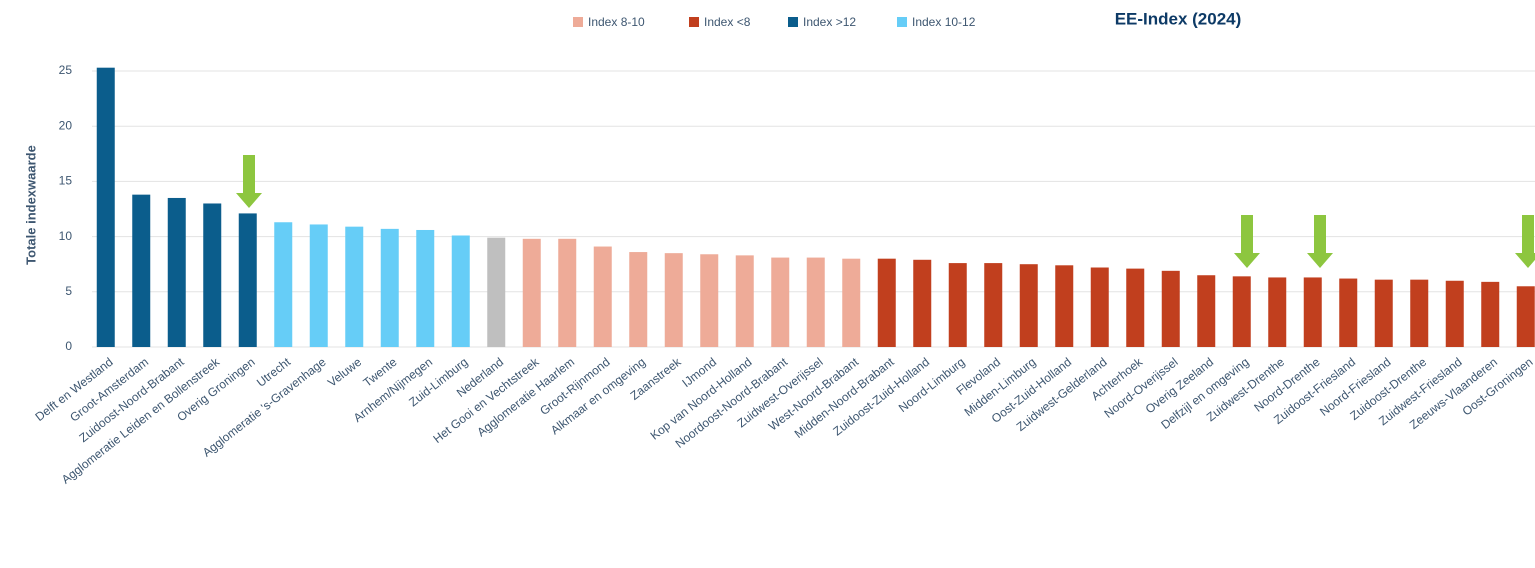 This screenshot has height=568, width=1535. I want to click on legend-label: Index >12, so click(829, 22).